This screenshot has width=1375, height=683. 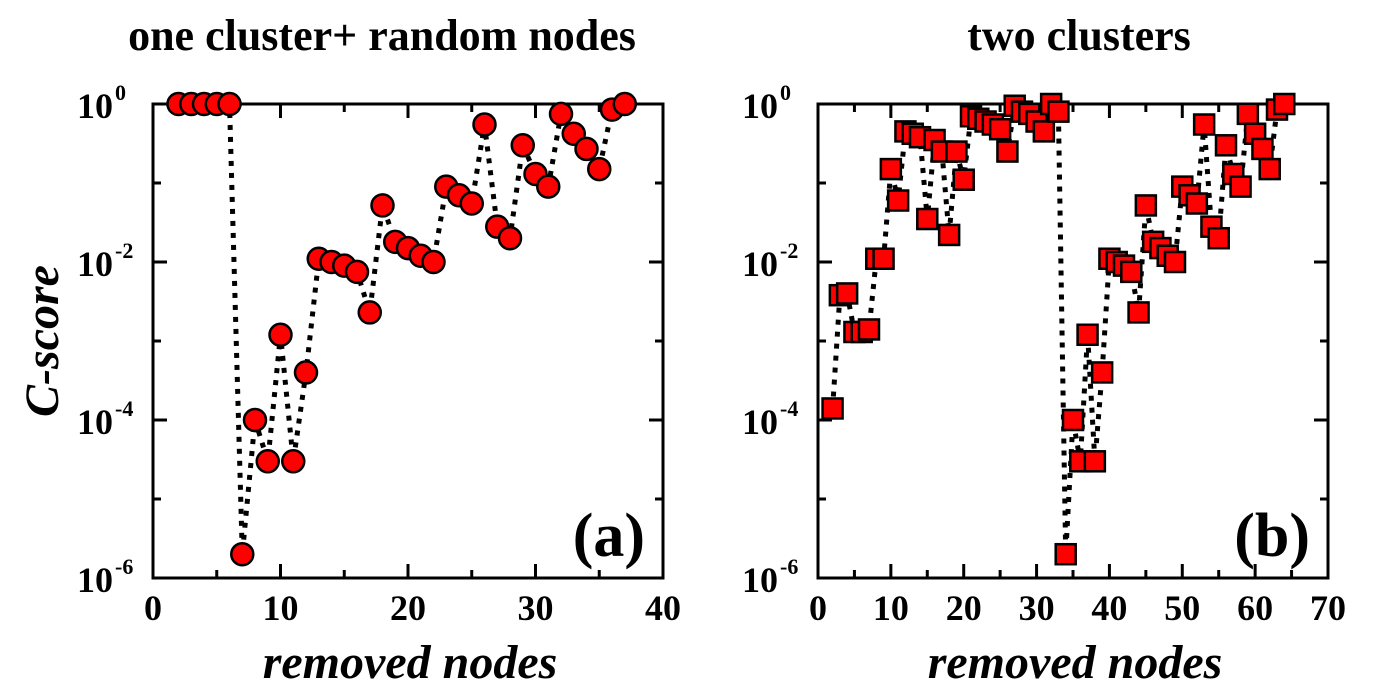 I want to click on x-tick-label: 60, so click(x=1255, y=608).